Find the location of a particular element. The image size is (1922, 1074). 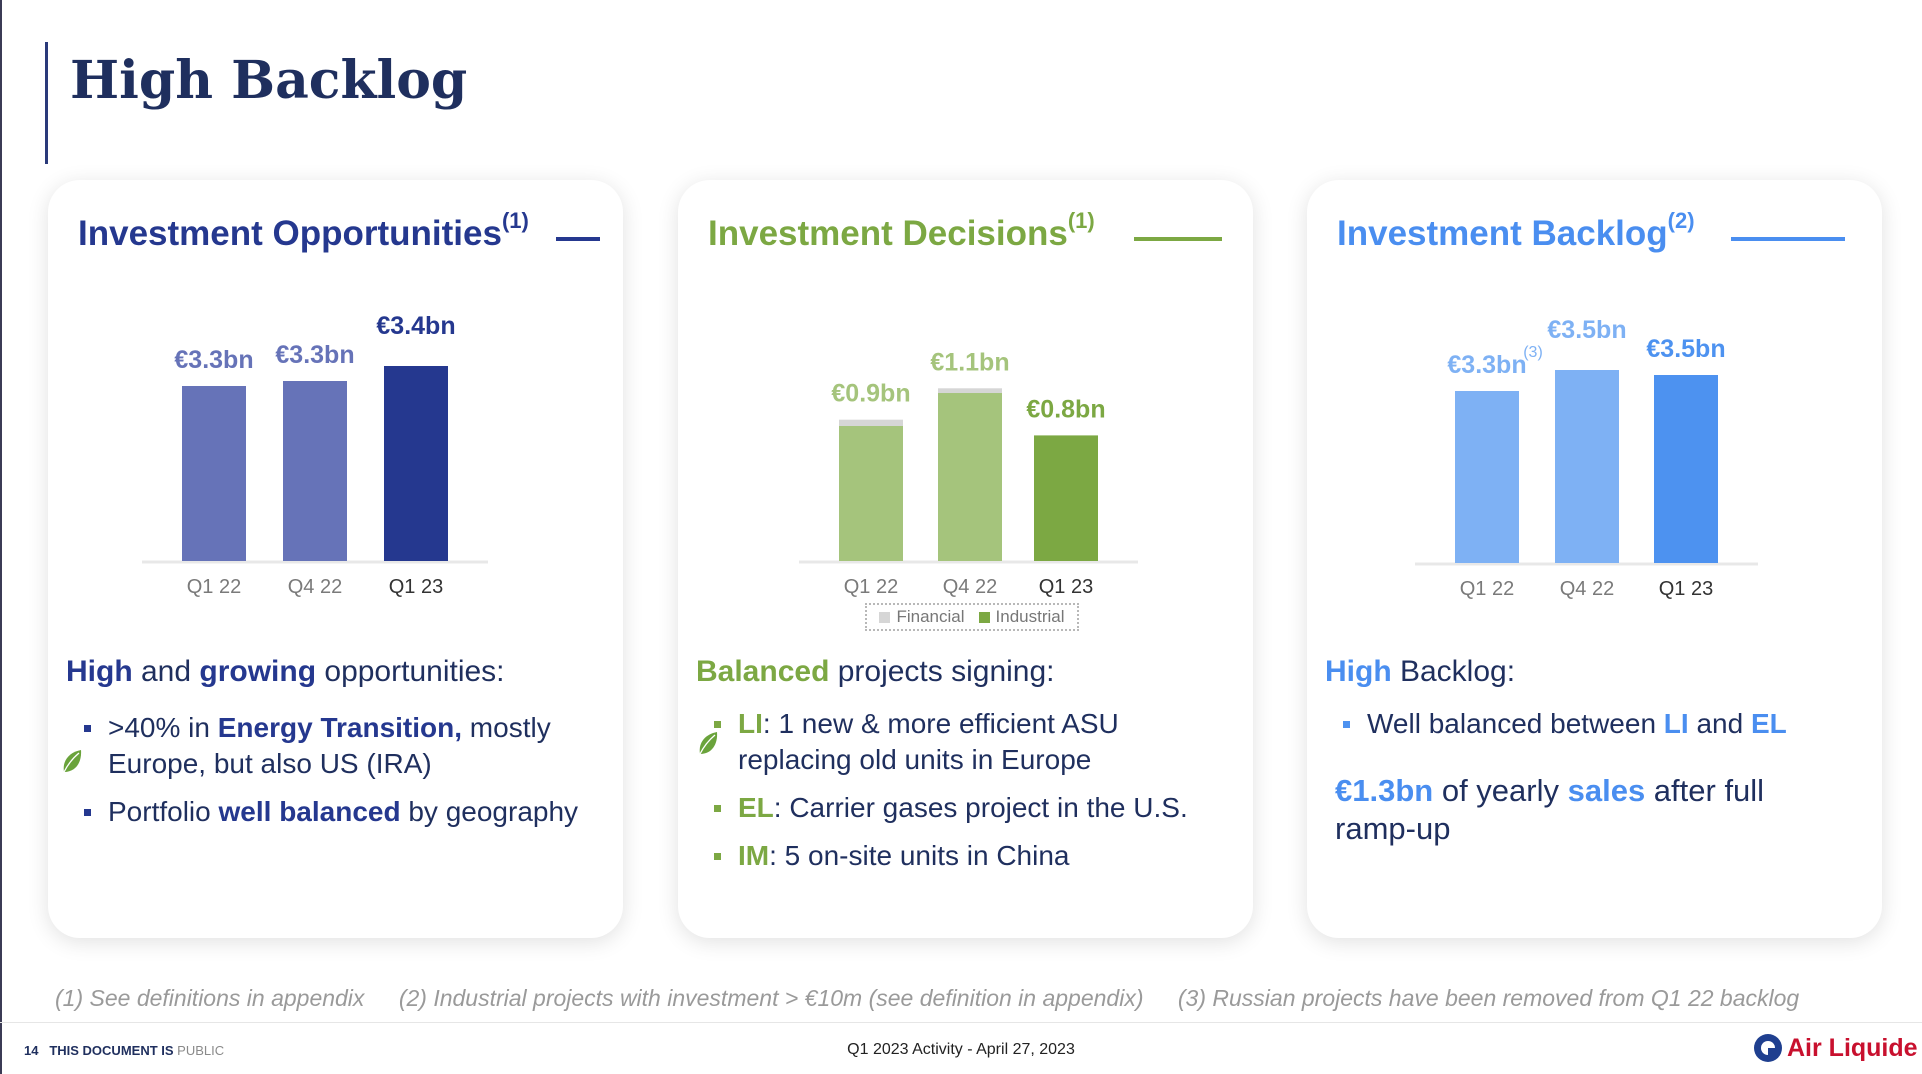

investment-decisions-chart: €0.9bn Q1 22 €1.1bn Q4 22 €0.8bn Q1 23 is located at coordinates (968, 473).